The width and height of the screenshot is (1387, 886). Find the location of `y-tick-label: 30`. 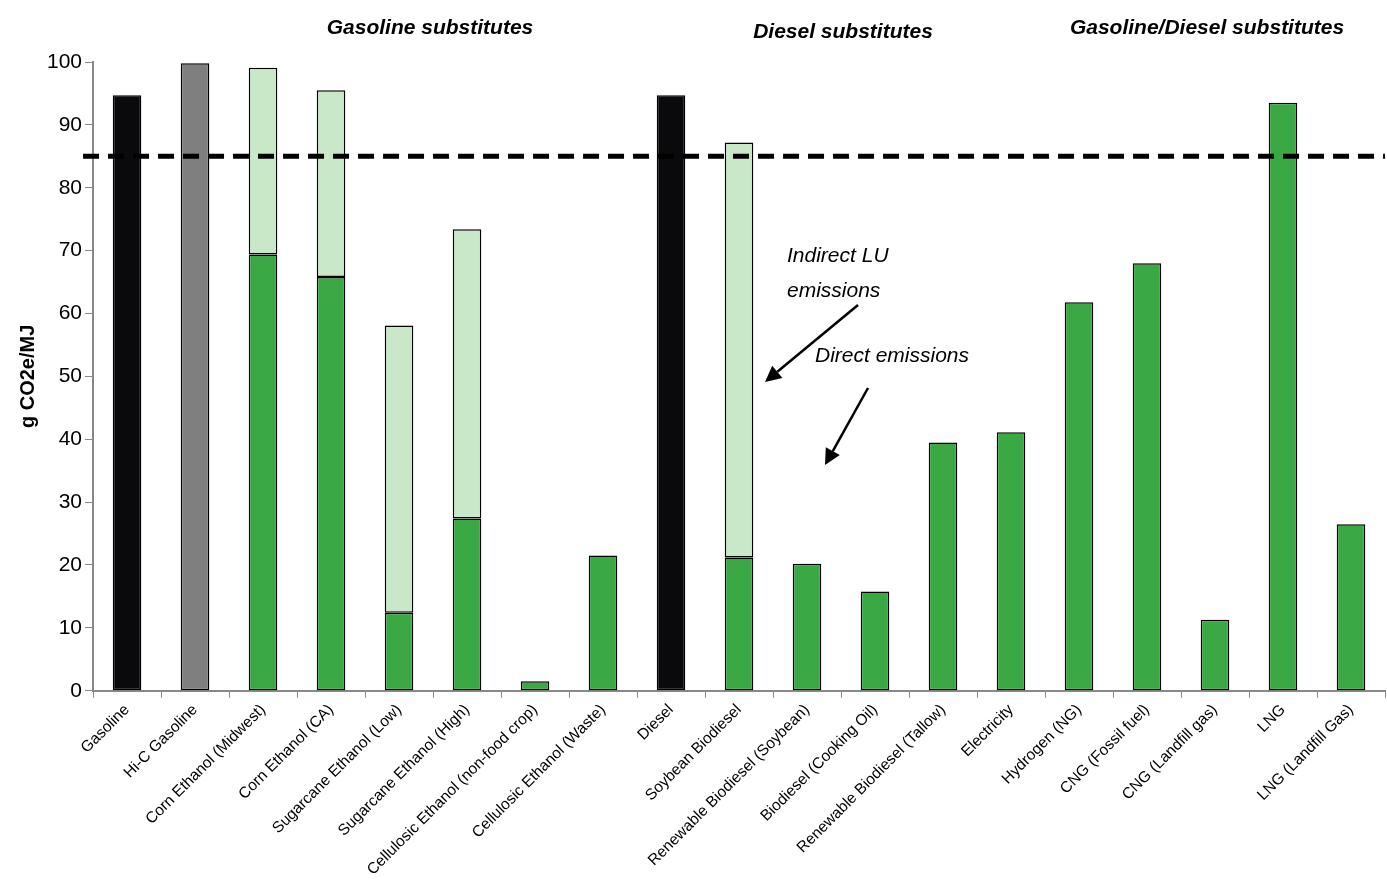

y-tick-label: 30 is located at coordinates (70, 500).